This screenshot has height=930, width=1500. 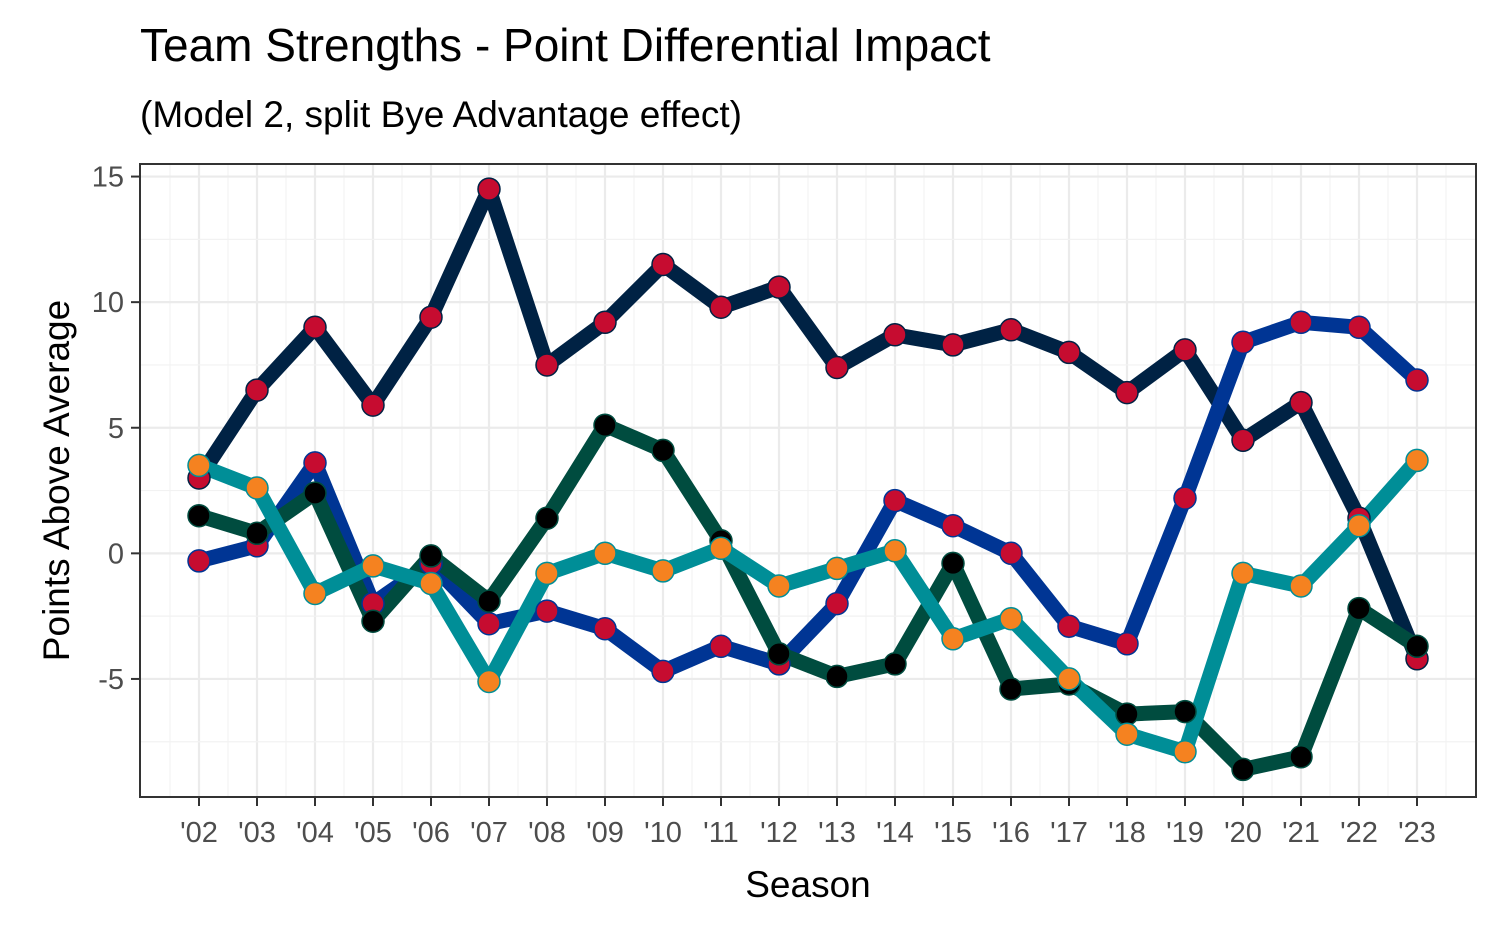 I want to click on chart-subtitle: (Model 2, split Bye Advantage effect), so click(x=441, y=114).